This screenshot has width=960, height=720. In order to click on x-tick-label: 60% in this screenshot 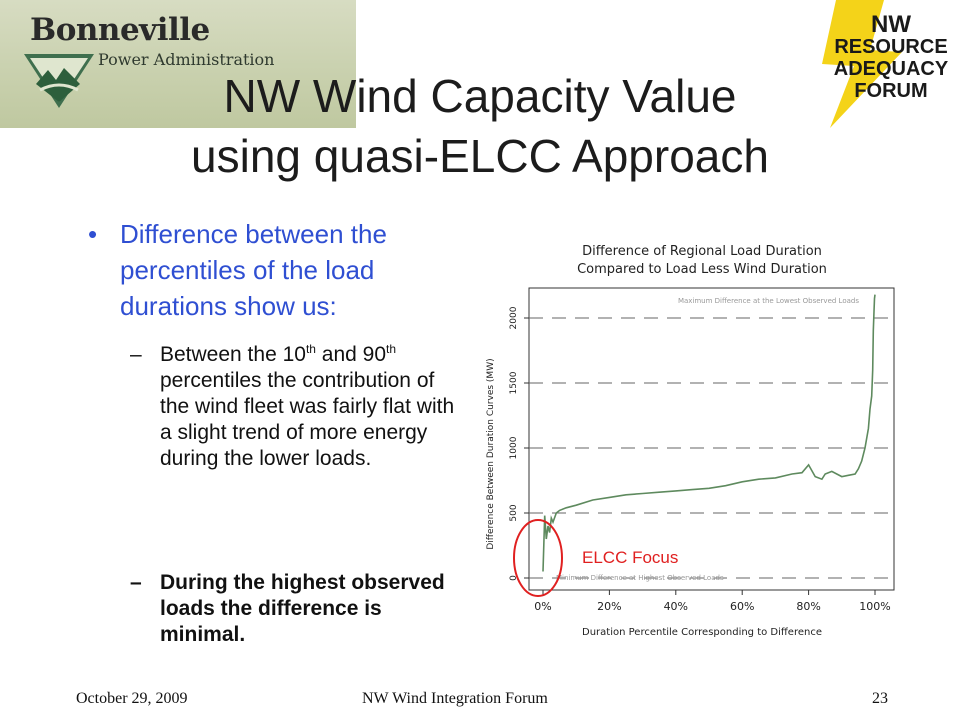, I will do `click(742, 606)`.